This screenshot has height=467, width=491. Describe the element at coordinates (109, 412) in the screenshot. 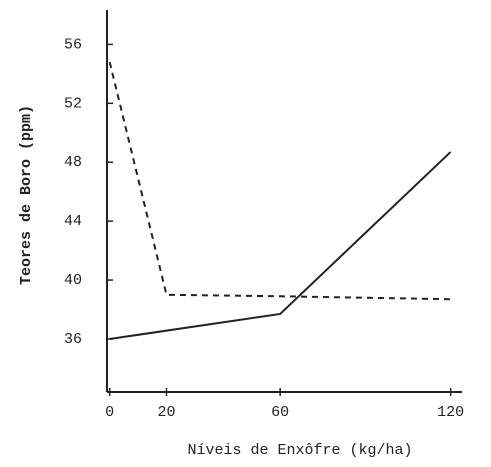

I see `x-tick-label: 0` at that location.